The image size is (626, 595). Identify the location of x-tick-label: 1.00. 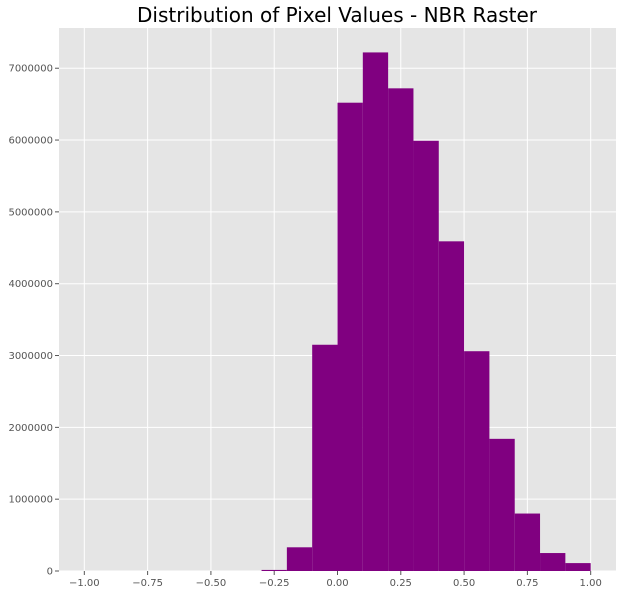
(591, 583).